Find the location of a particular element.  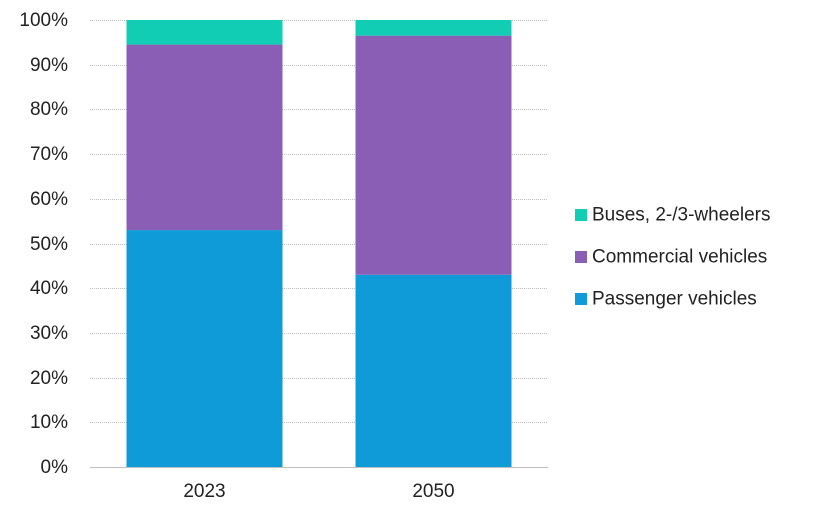

x-tick-label: 2050 is located at coordinates (433, 491).